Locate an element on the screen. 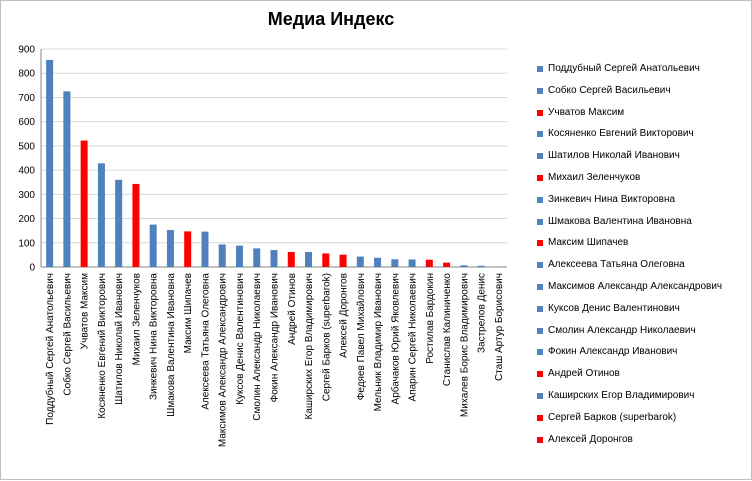 This screenshot has height=481, width=752. x-tick-label: Апарин Сергей Николаевич is located at coordinates (413, 337).